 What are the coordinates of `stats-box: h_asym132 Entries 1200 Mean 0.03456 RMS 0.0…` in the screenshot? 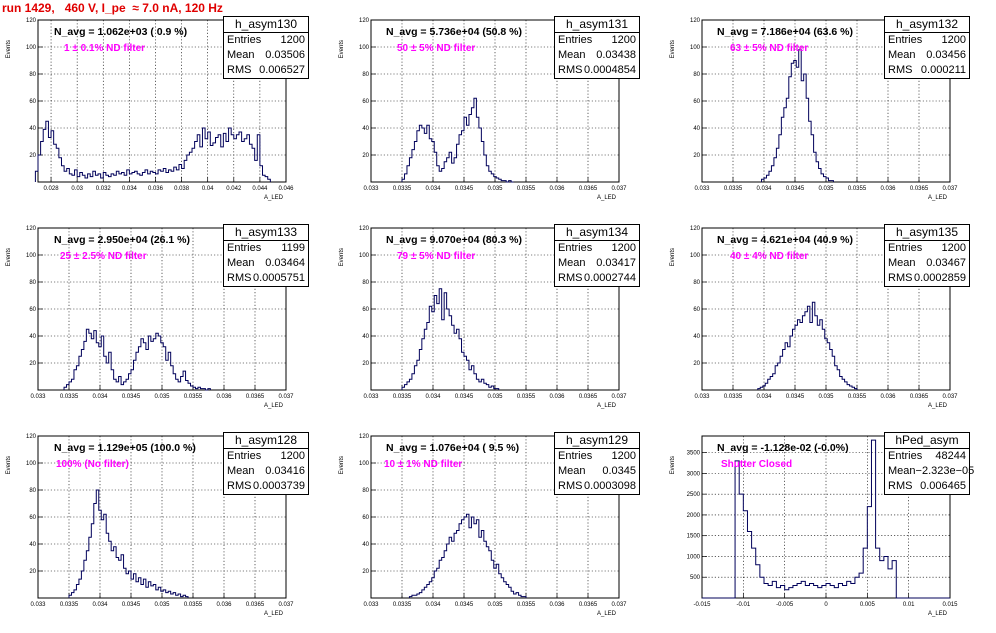 It's located at (927, 47).